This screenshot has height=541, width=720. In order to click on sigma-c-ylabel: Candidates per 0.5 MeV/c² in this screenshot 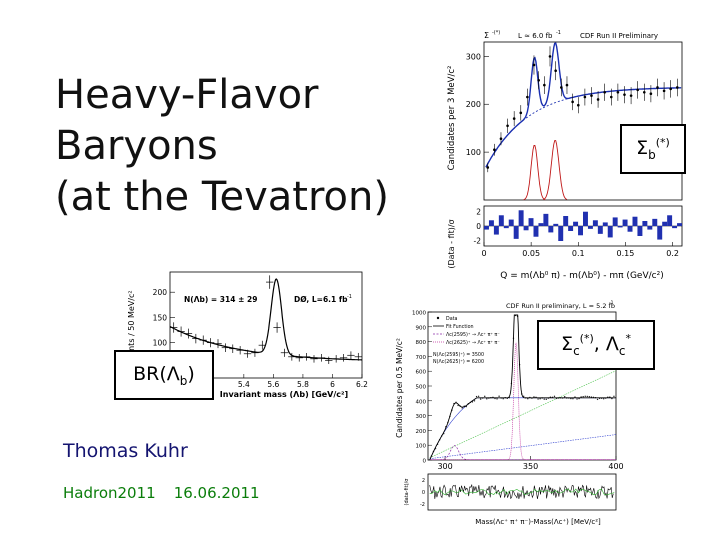, I will do `click(399, 388)`.